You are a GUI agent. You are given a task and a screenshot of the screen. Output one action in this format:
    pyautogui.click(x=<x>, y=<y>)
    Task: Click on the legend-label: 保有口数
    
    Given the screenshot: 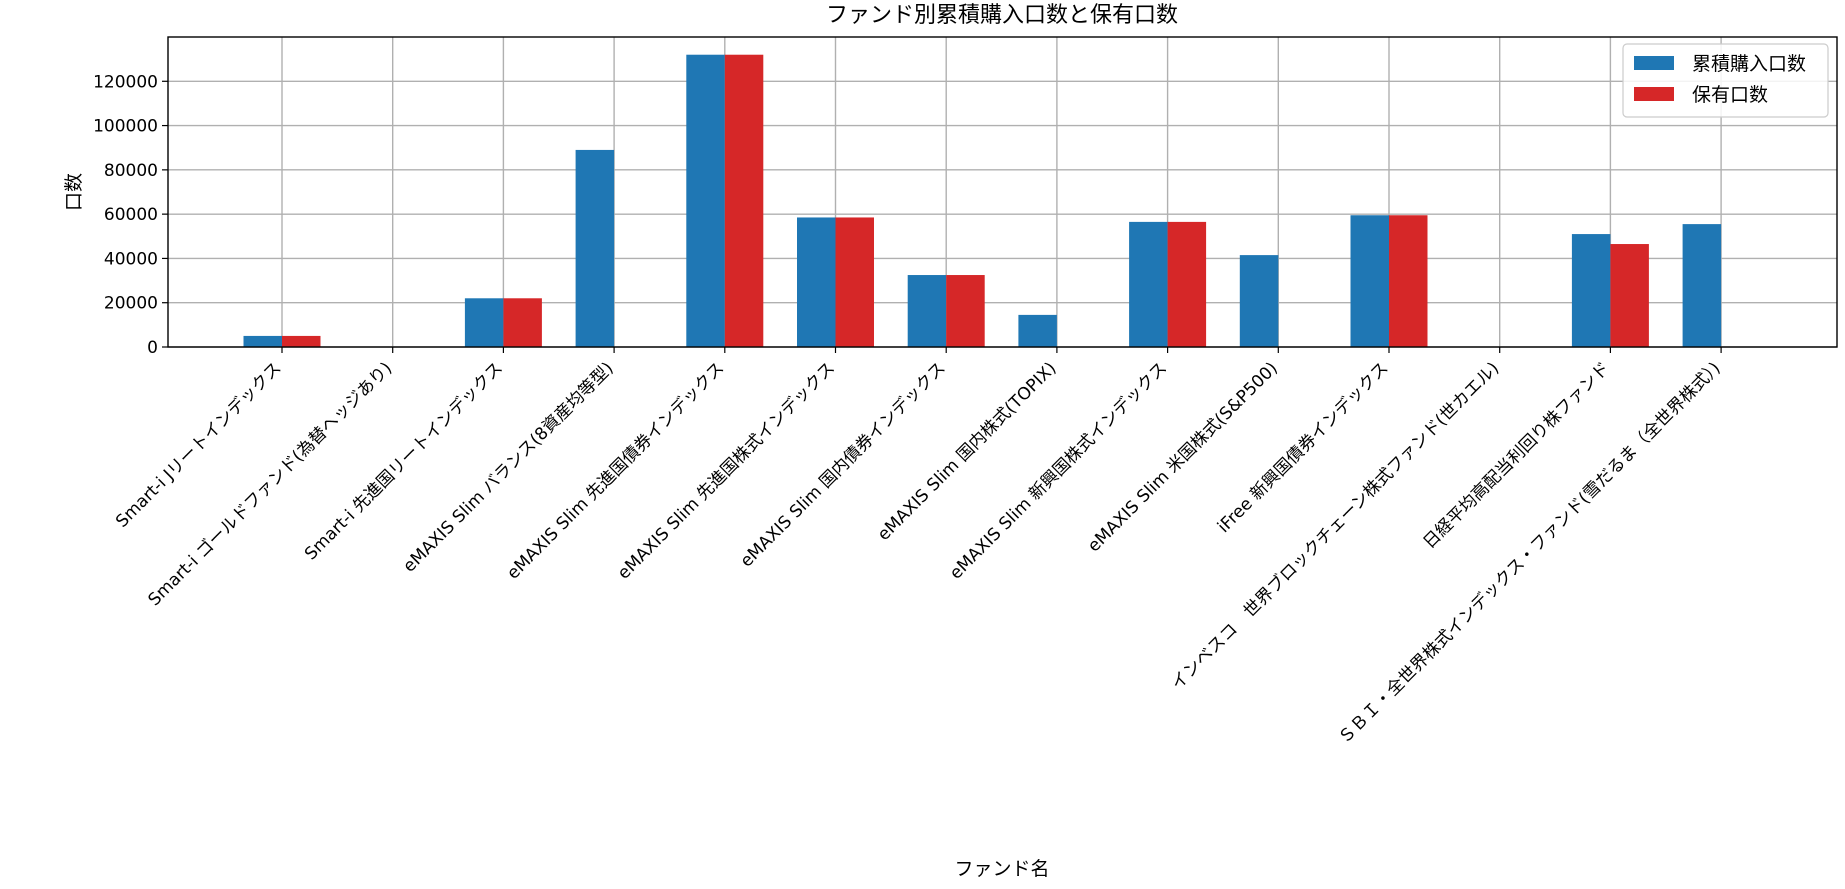 What is the action you would take?
    pyautogui.click(x=1730, y=95)
    